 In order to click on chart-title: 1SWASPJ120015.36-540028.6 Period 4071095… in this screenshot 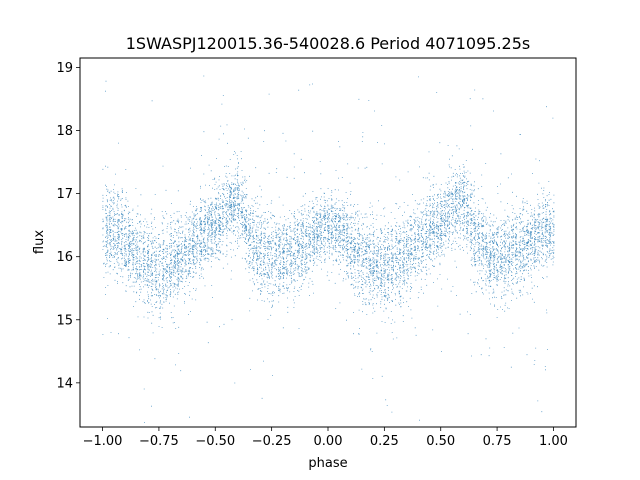, I will do `click(328, 43)`.